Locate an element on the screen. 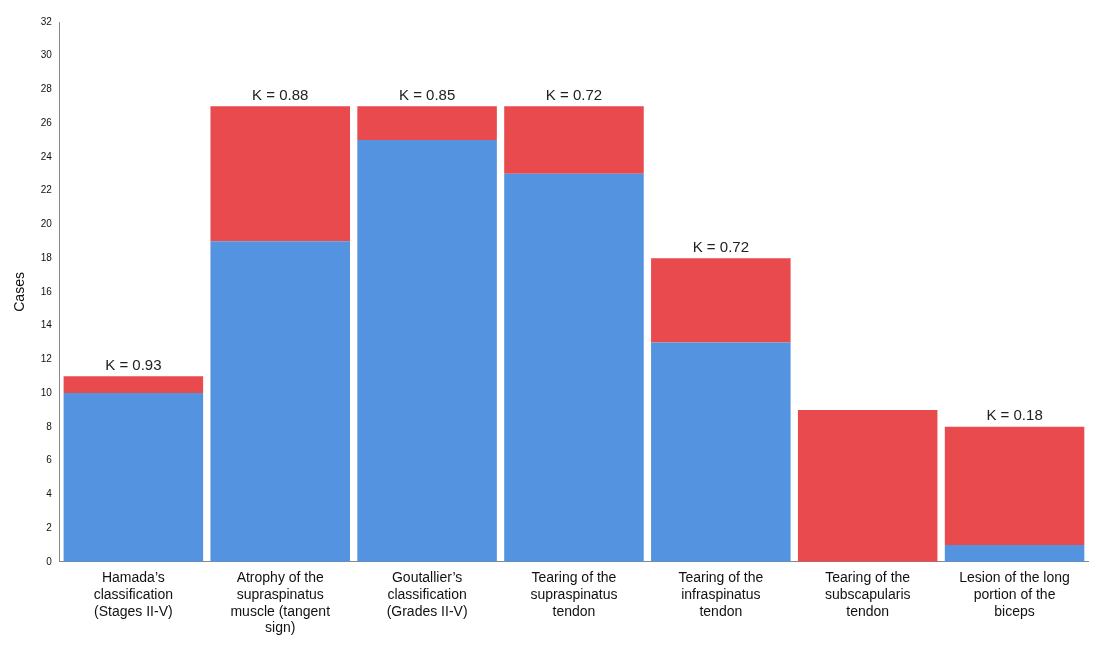 The image size is (1118, 653). y-tick-label: 32 is located at coordinates (46, 21).